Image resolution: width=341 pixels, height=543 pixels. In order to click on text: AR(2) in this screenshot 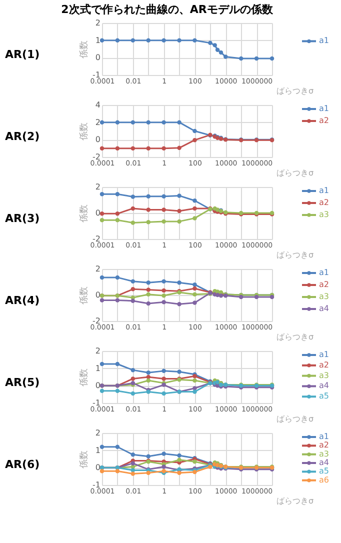, I will do `click(22, 136)`.